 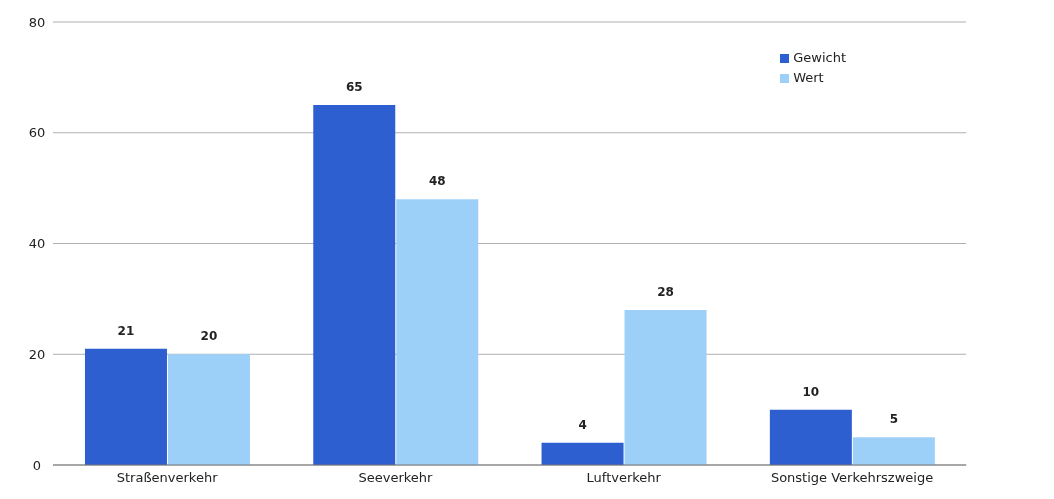 I want to click on data-label: 20, so click(x=209, y=336).